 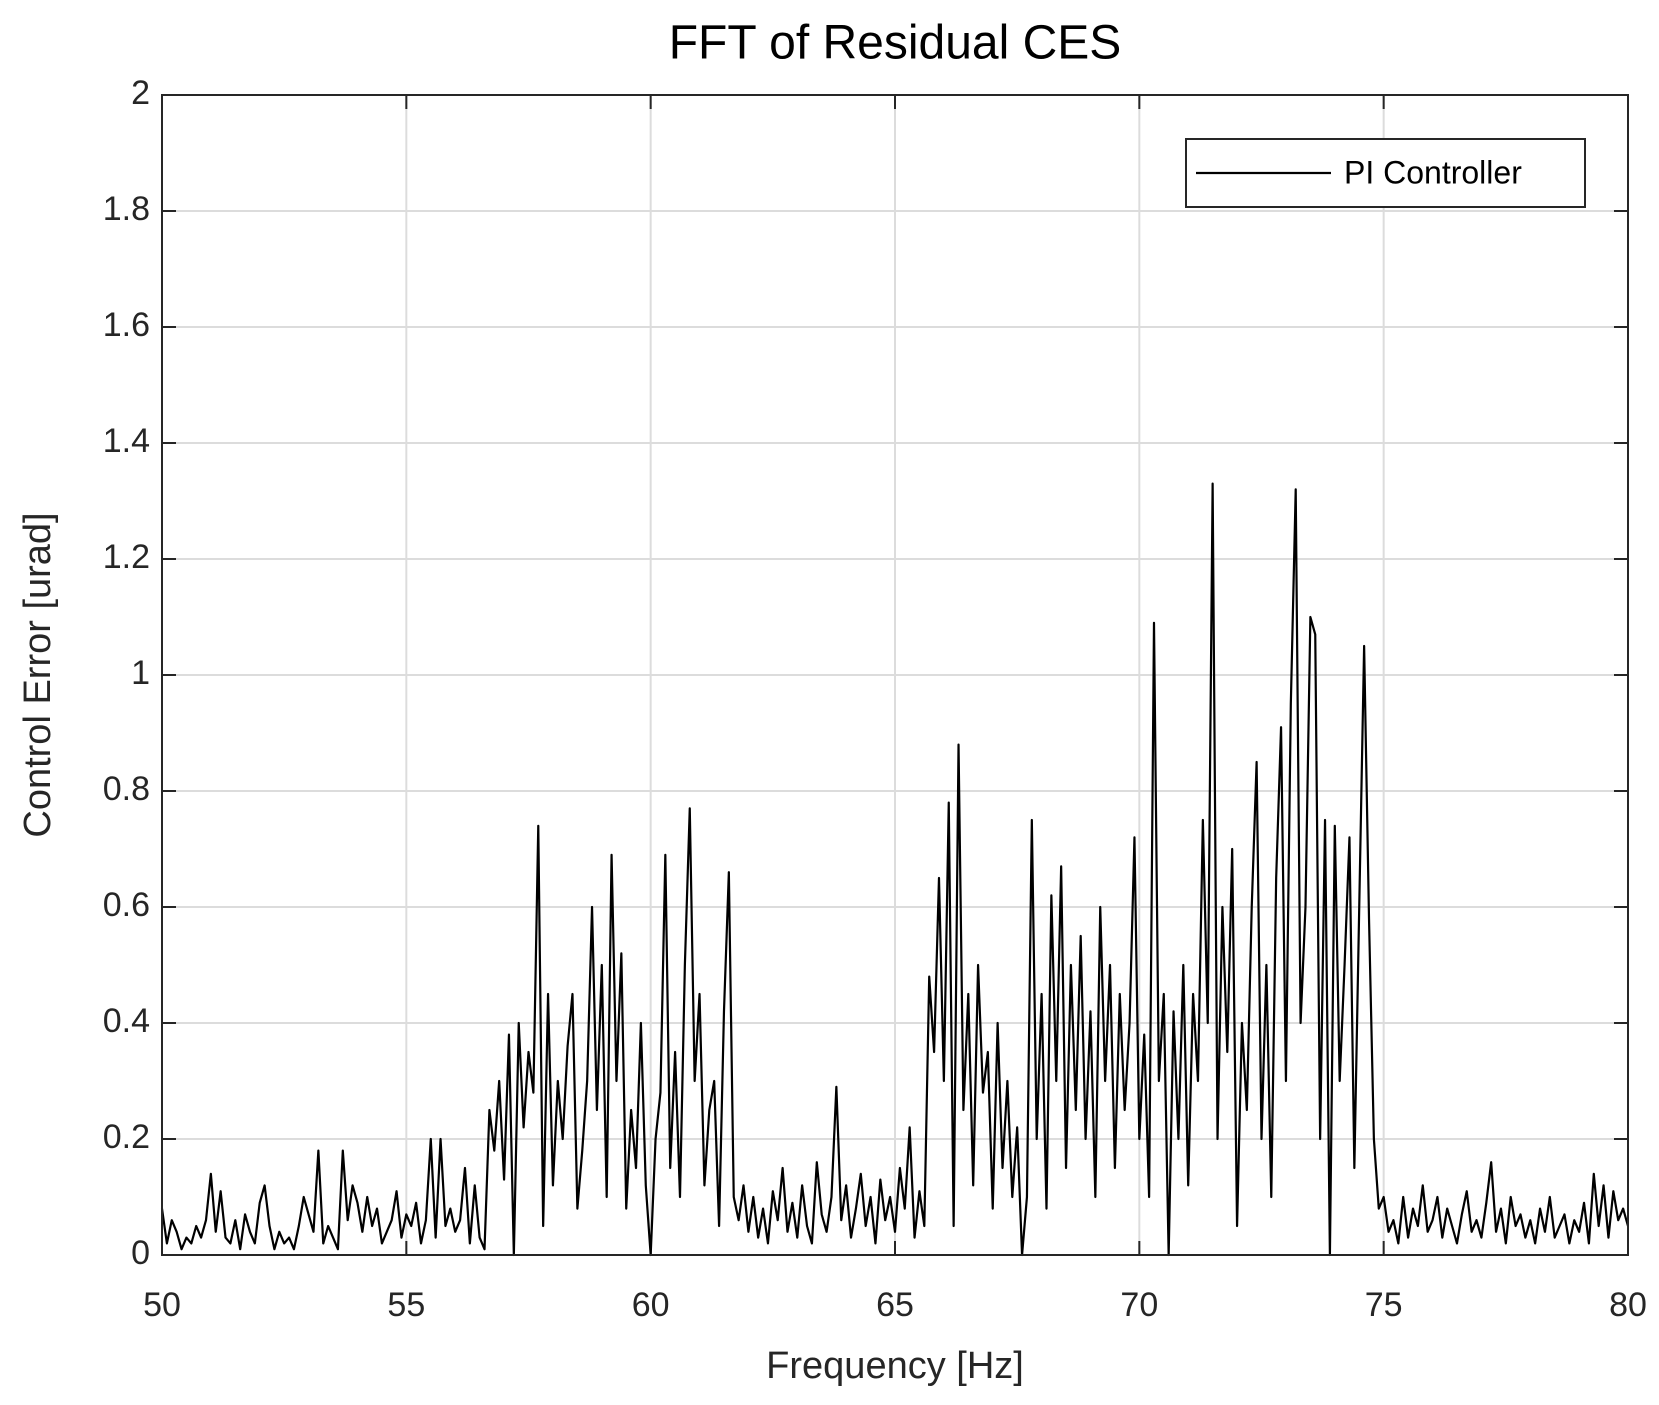 I want to click on y-tick-label: 0.6, so click(x=126, y=905).